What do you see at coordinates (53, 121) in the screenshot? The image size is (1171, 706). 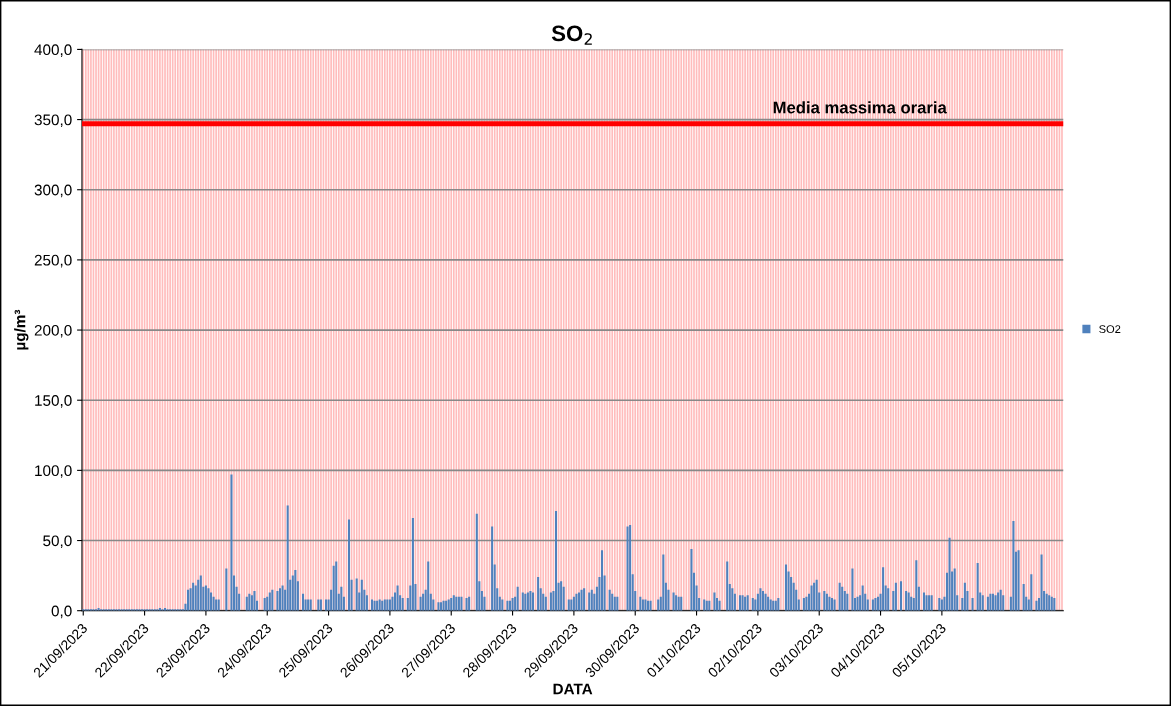 I see `y-tick-label: 350,0` at bounding box center [53, 121].